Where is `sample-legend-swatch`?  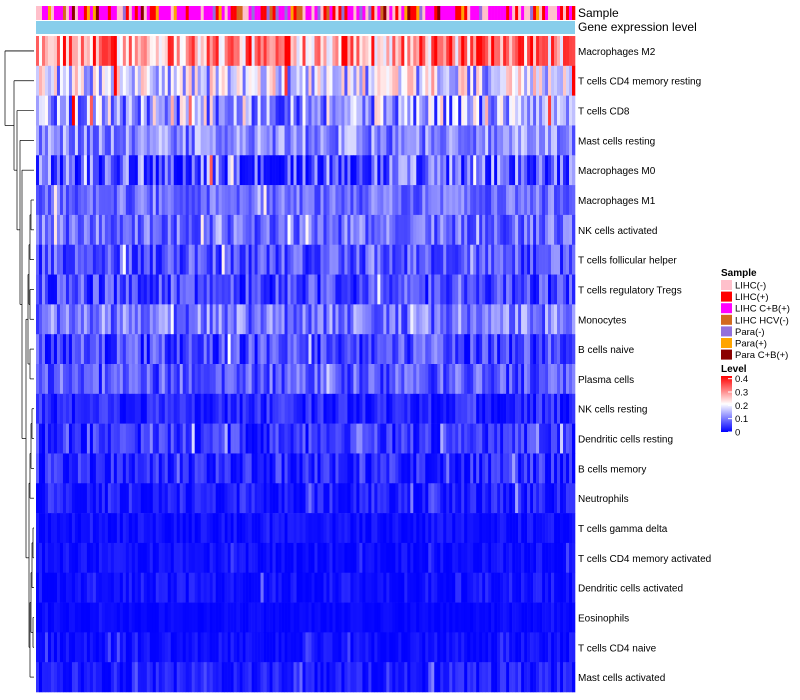
sample-legend-swatch is located at coordinates (726, 296).